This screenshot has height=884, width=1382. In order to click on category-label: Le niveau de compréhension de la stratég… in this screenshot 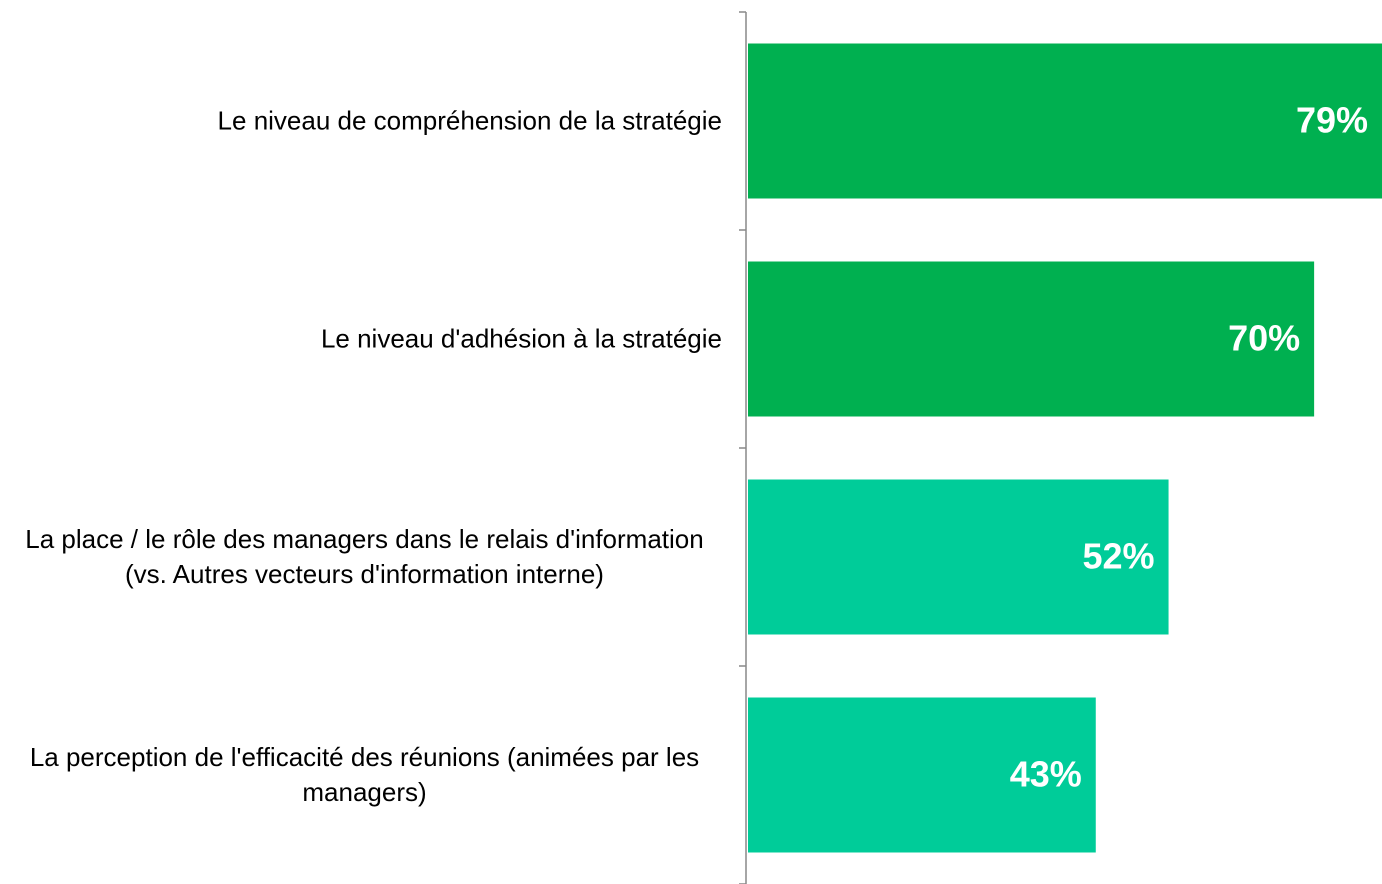, I will do `click(469, 120)`.